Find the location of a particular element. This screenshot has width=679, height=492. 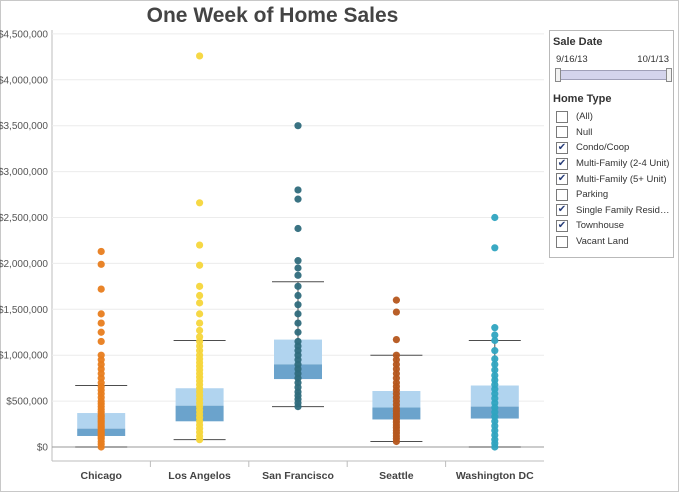

filter-item: ✔ Townhouse is located at coordinates (614, 226).